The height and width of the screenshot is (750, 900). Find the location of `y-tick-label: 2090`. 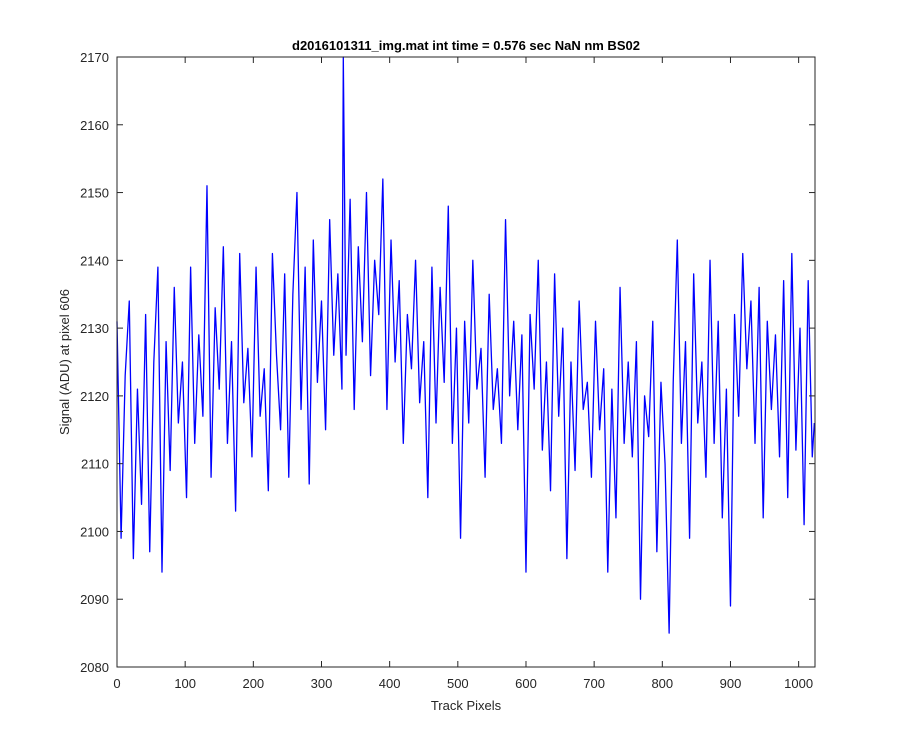

y-tick-label: 2090 is located at coordinates (94, 599).